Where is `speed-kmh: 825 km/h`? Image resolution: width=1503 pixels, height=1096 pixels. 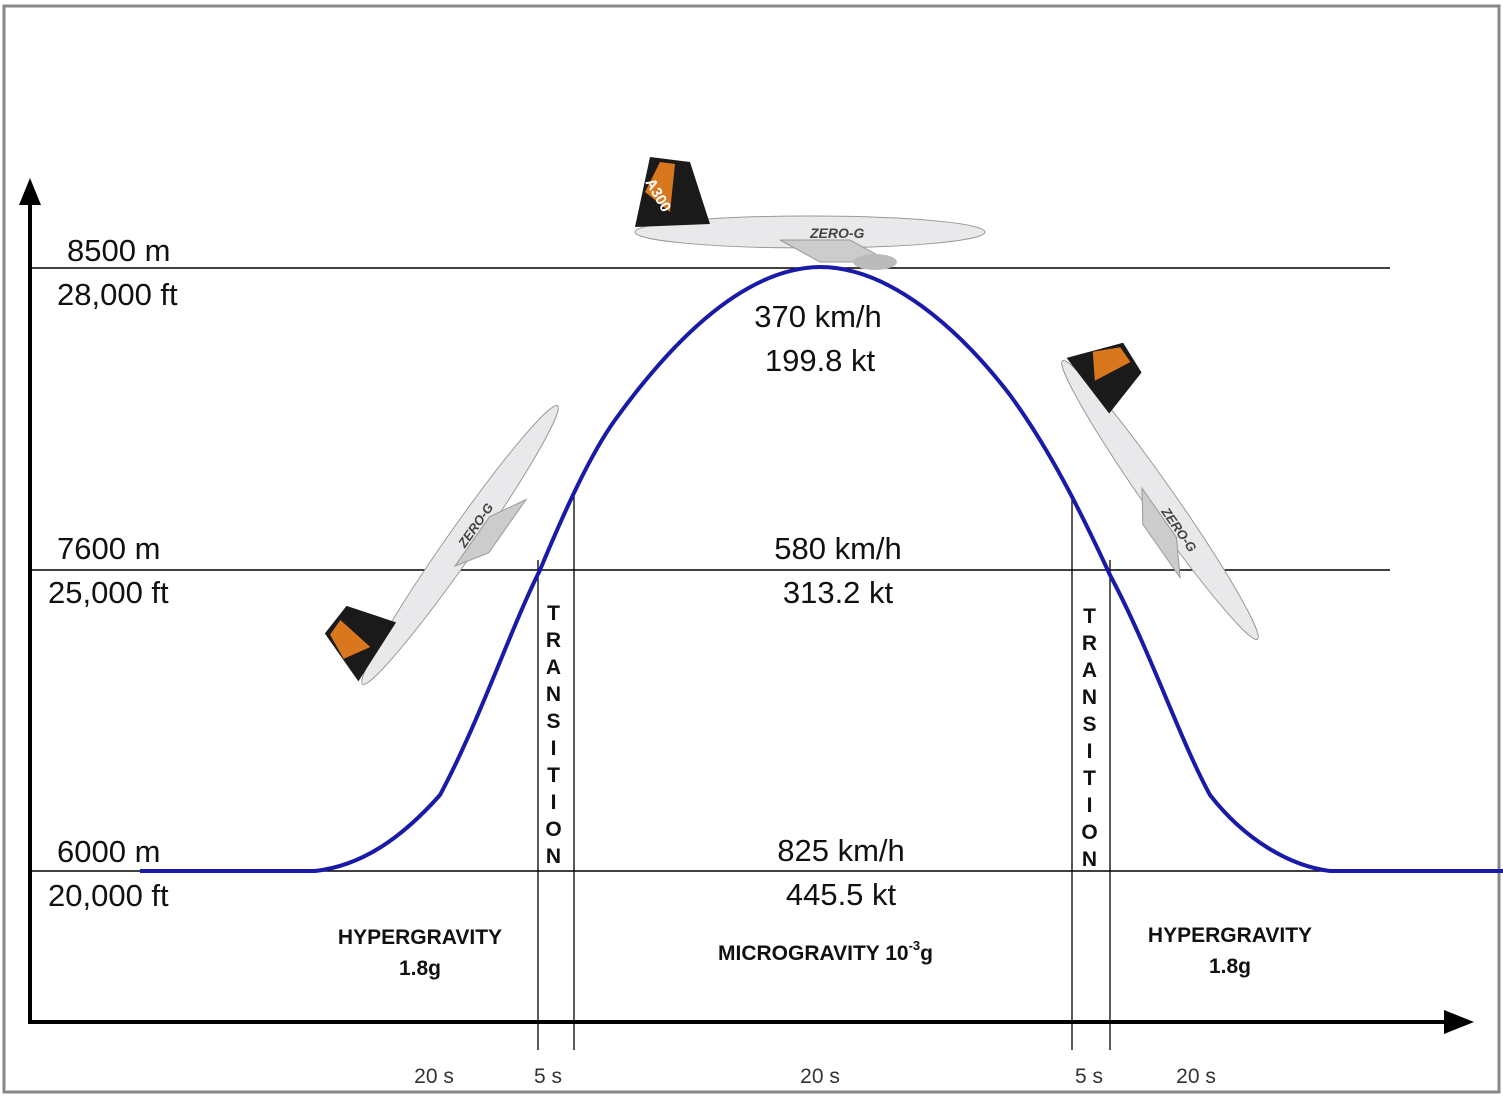 speed-kmh: 825 km/h is located at coordinates (841, 850).